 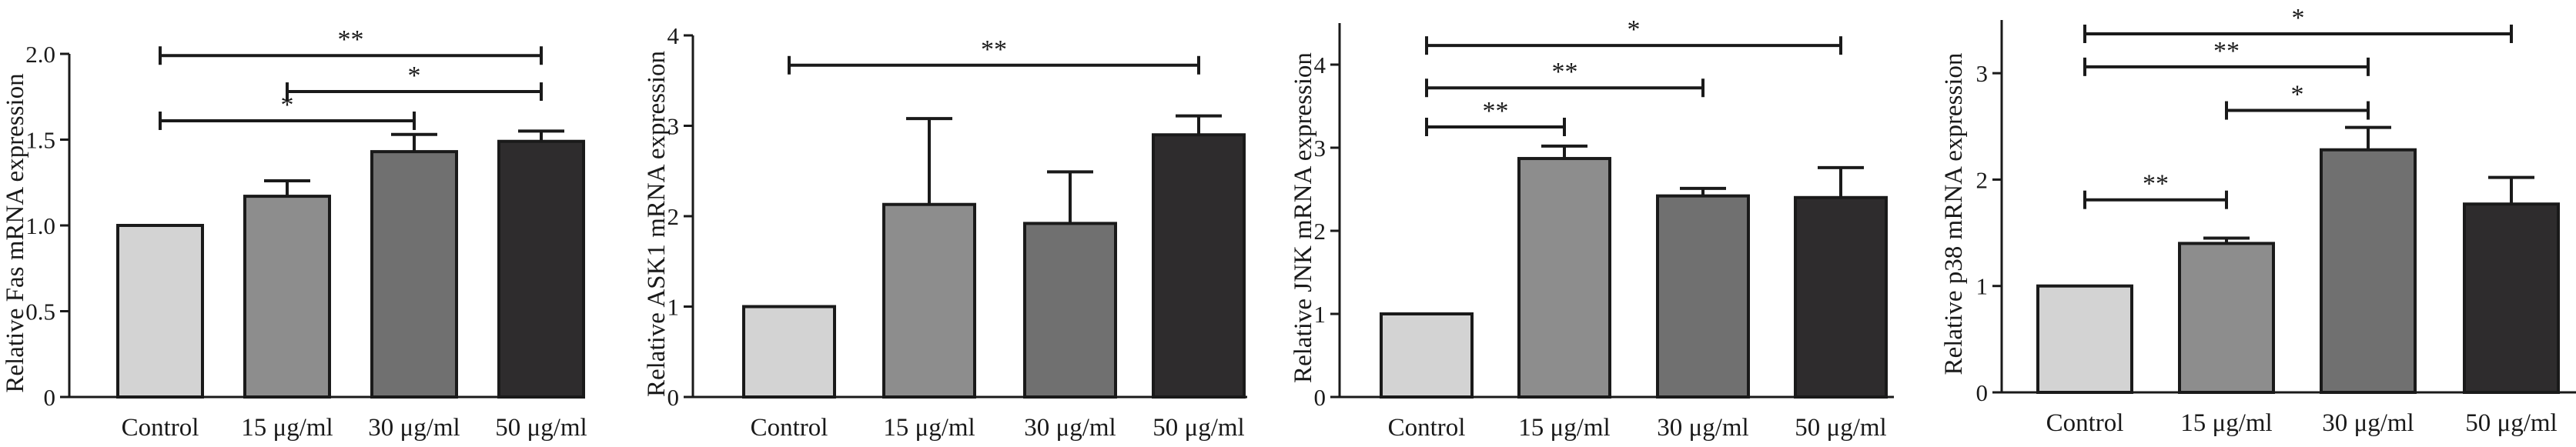 I want to click on y-tick-label: 0.5, so click(x=40, y=312).